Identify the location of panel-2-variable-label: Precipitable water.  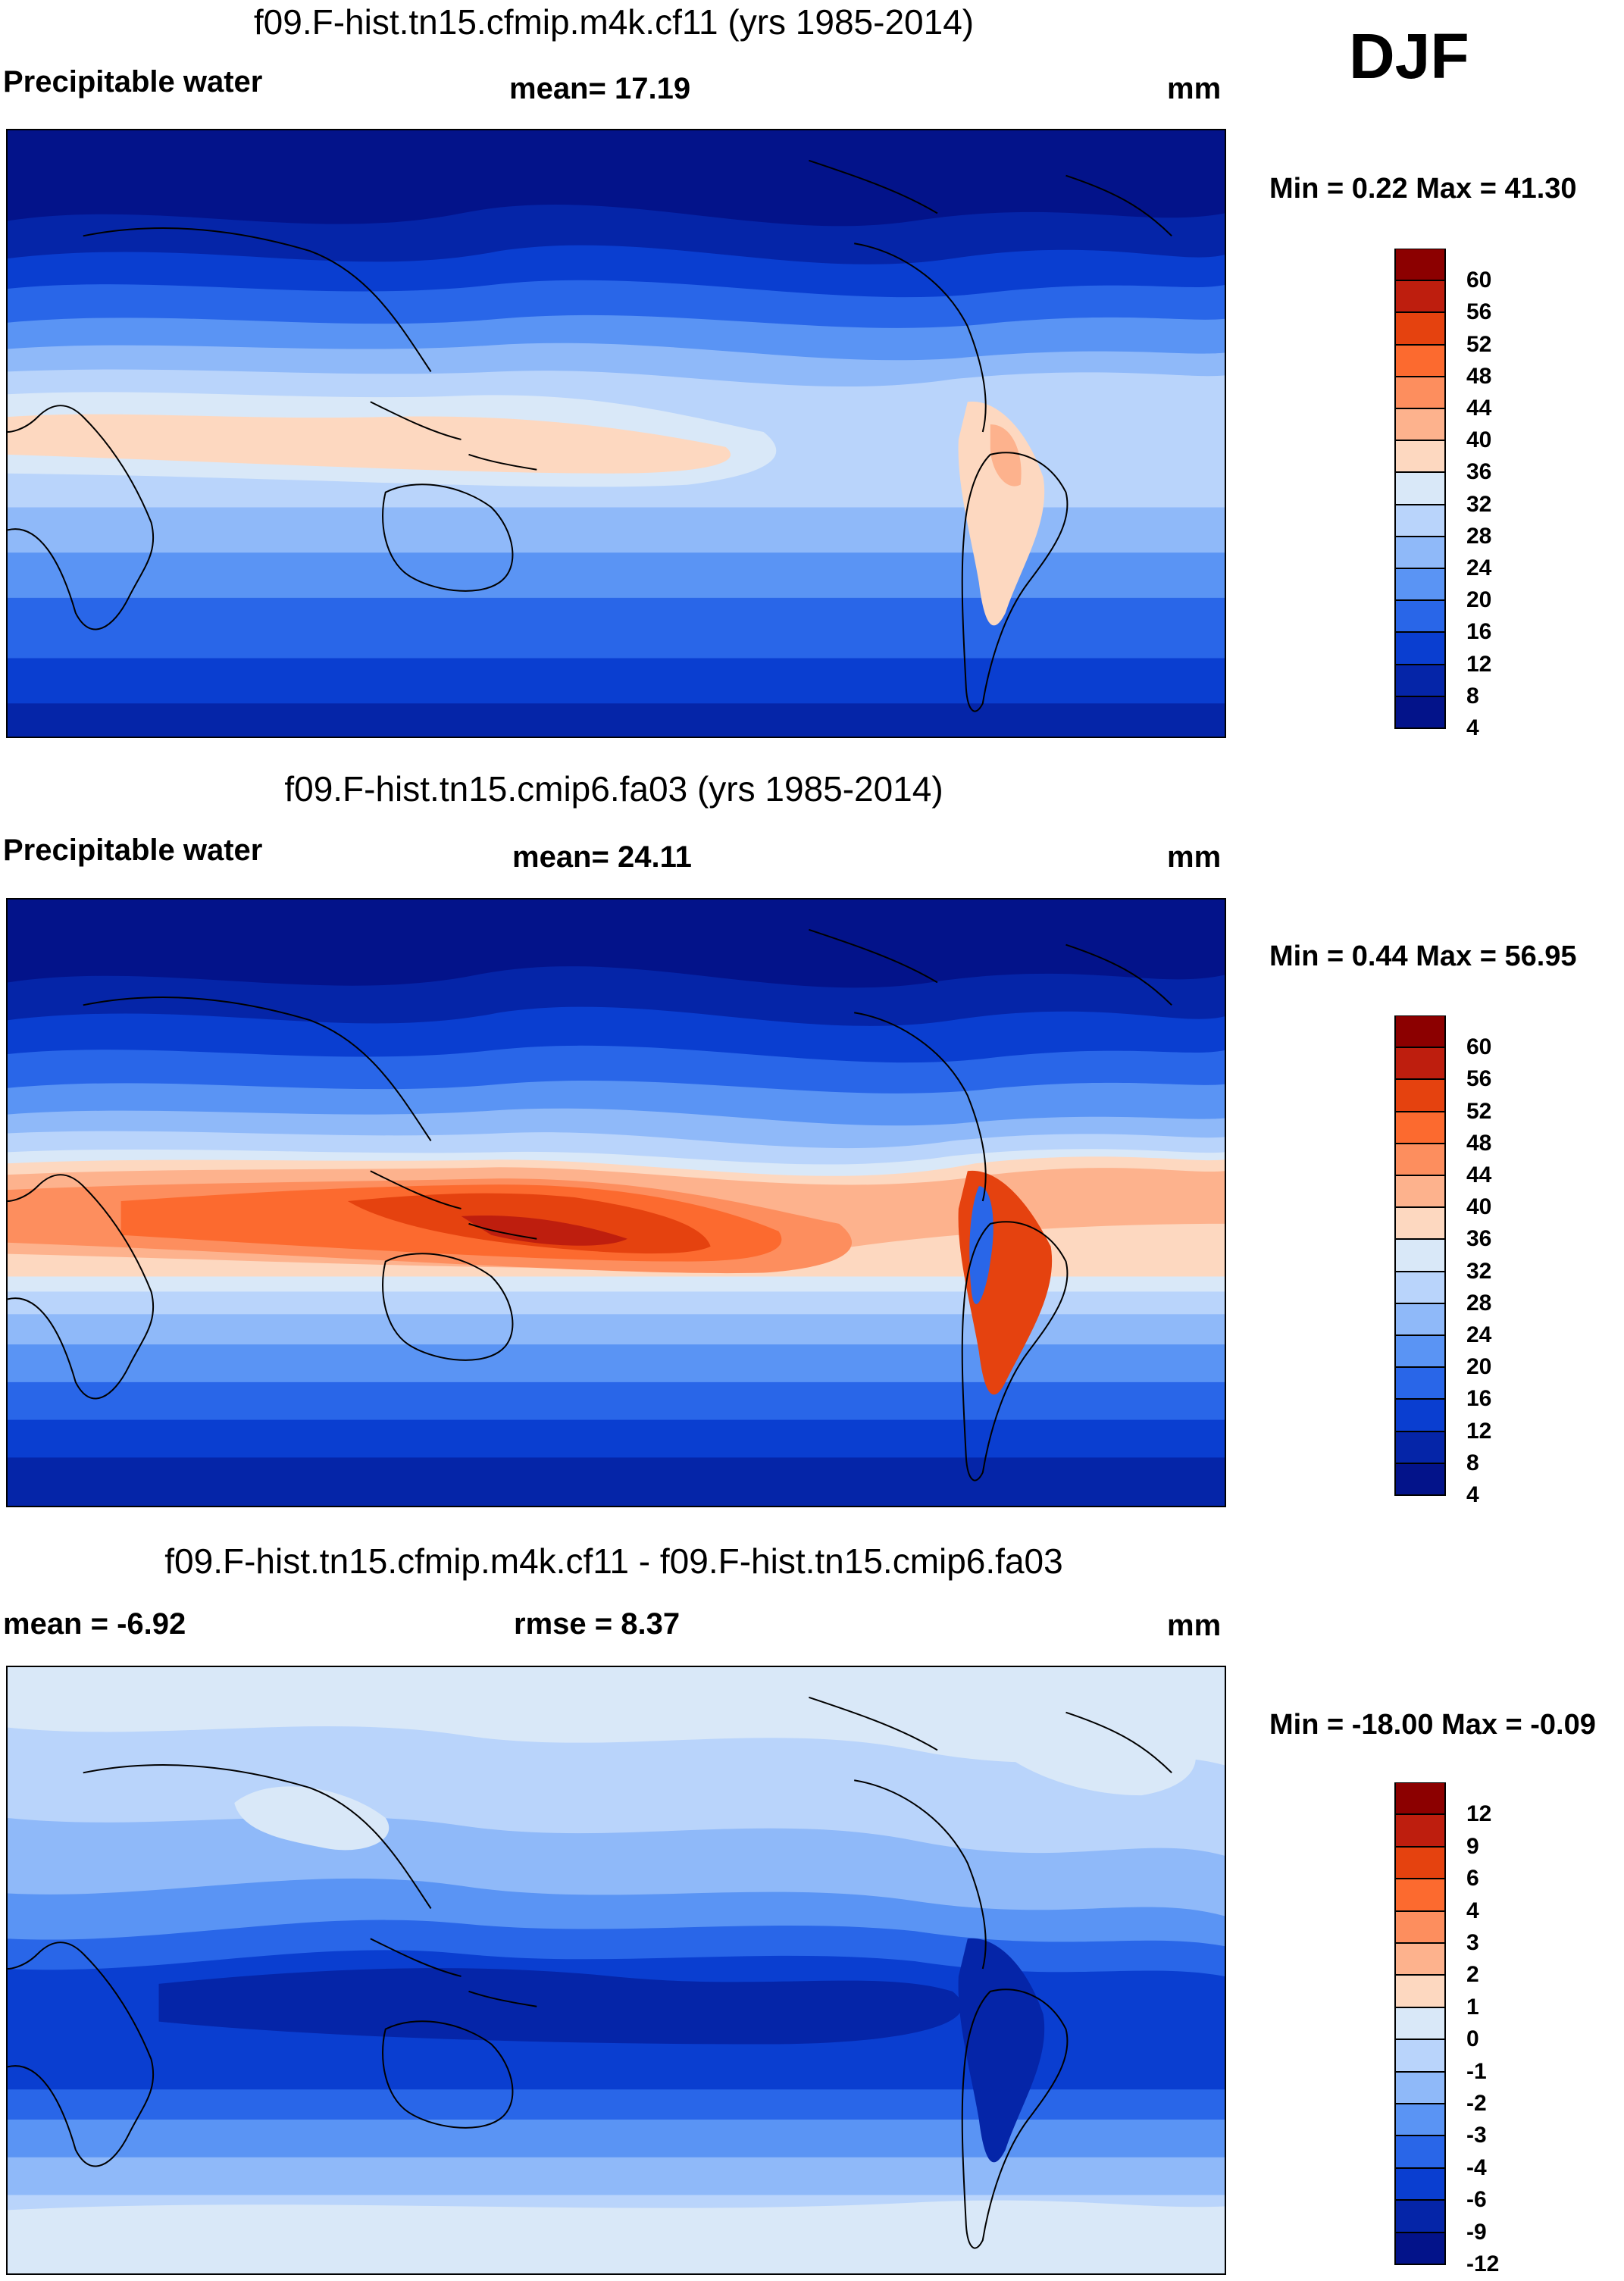
(133, 850).